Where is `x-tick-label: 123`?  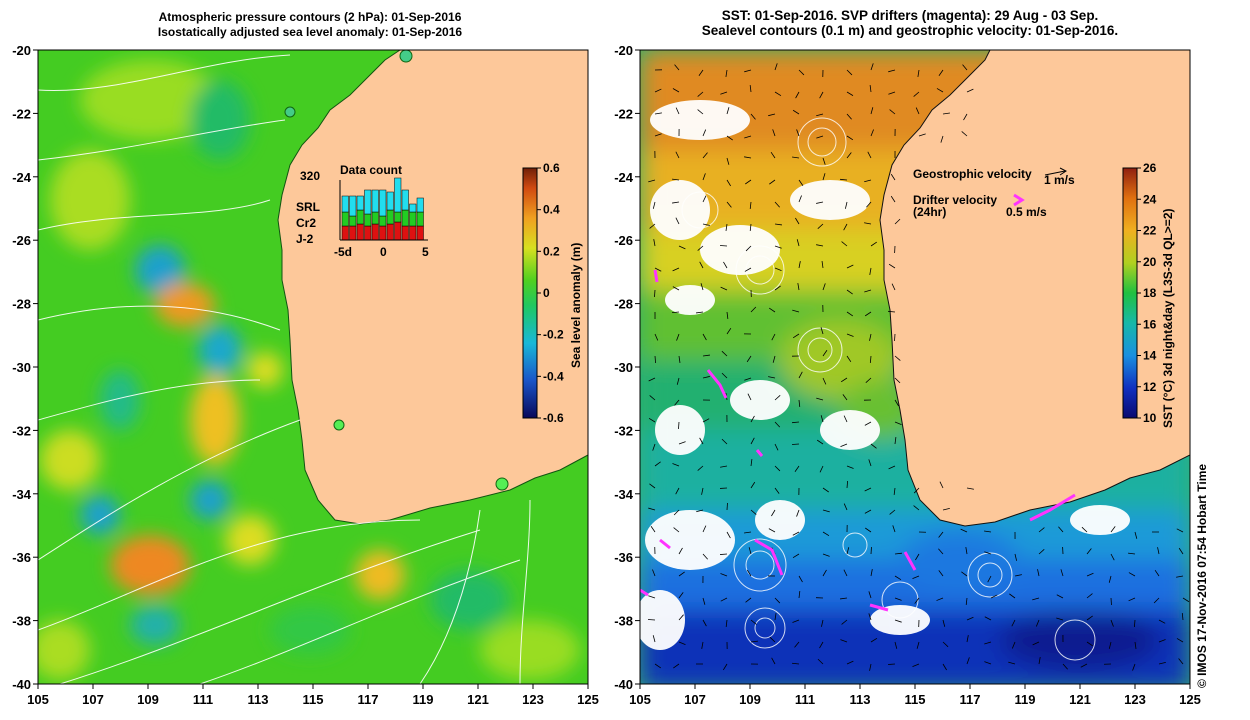
x-tick-label: 123 is located at coordinates (533, 699).